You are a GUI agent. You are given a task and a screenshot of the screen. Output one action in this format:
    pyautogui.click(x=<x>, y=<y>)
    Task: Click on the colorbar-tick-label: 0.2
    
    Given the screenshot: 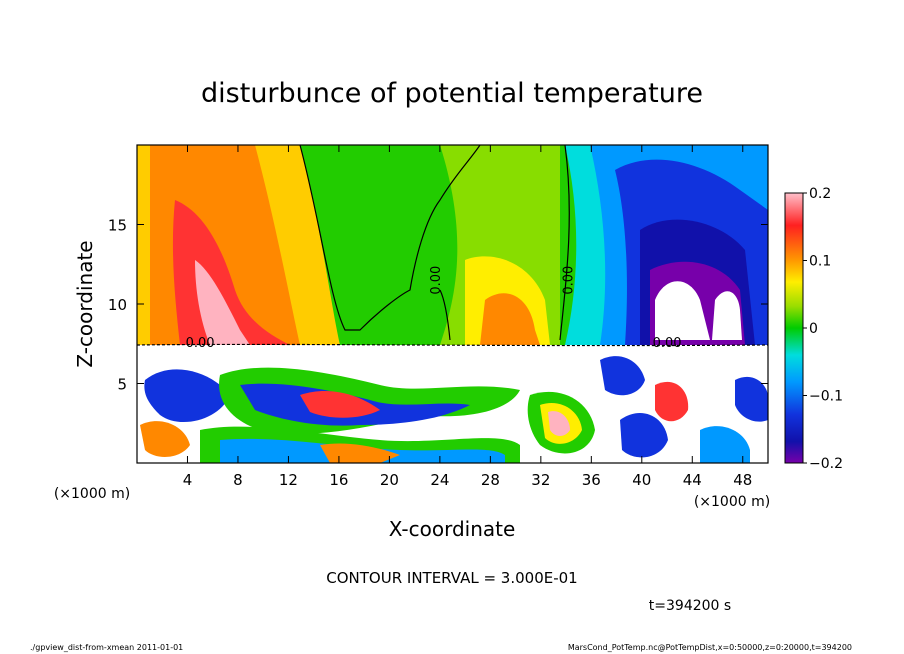 What is the action you would take?
    pyautogui.click(x=820, y=194)
    